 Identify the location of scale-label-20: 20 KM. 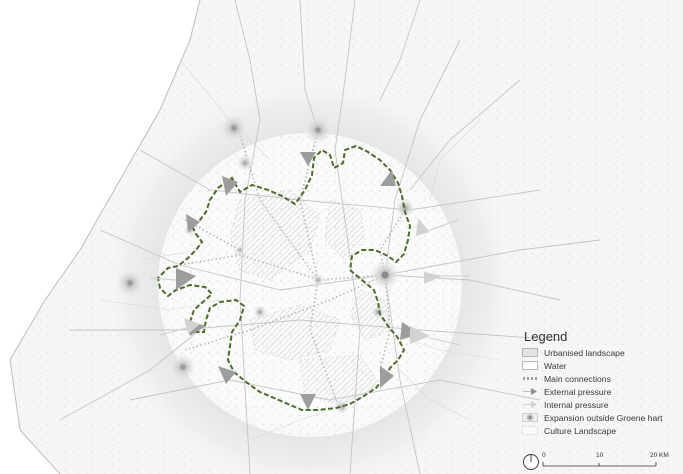
(659, 455).